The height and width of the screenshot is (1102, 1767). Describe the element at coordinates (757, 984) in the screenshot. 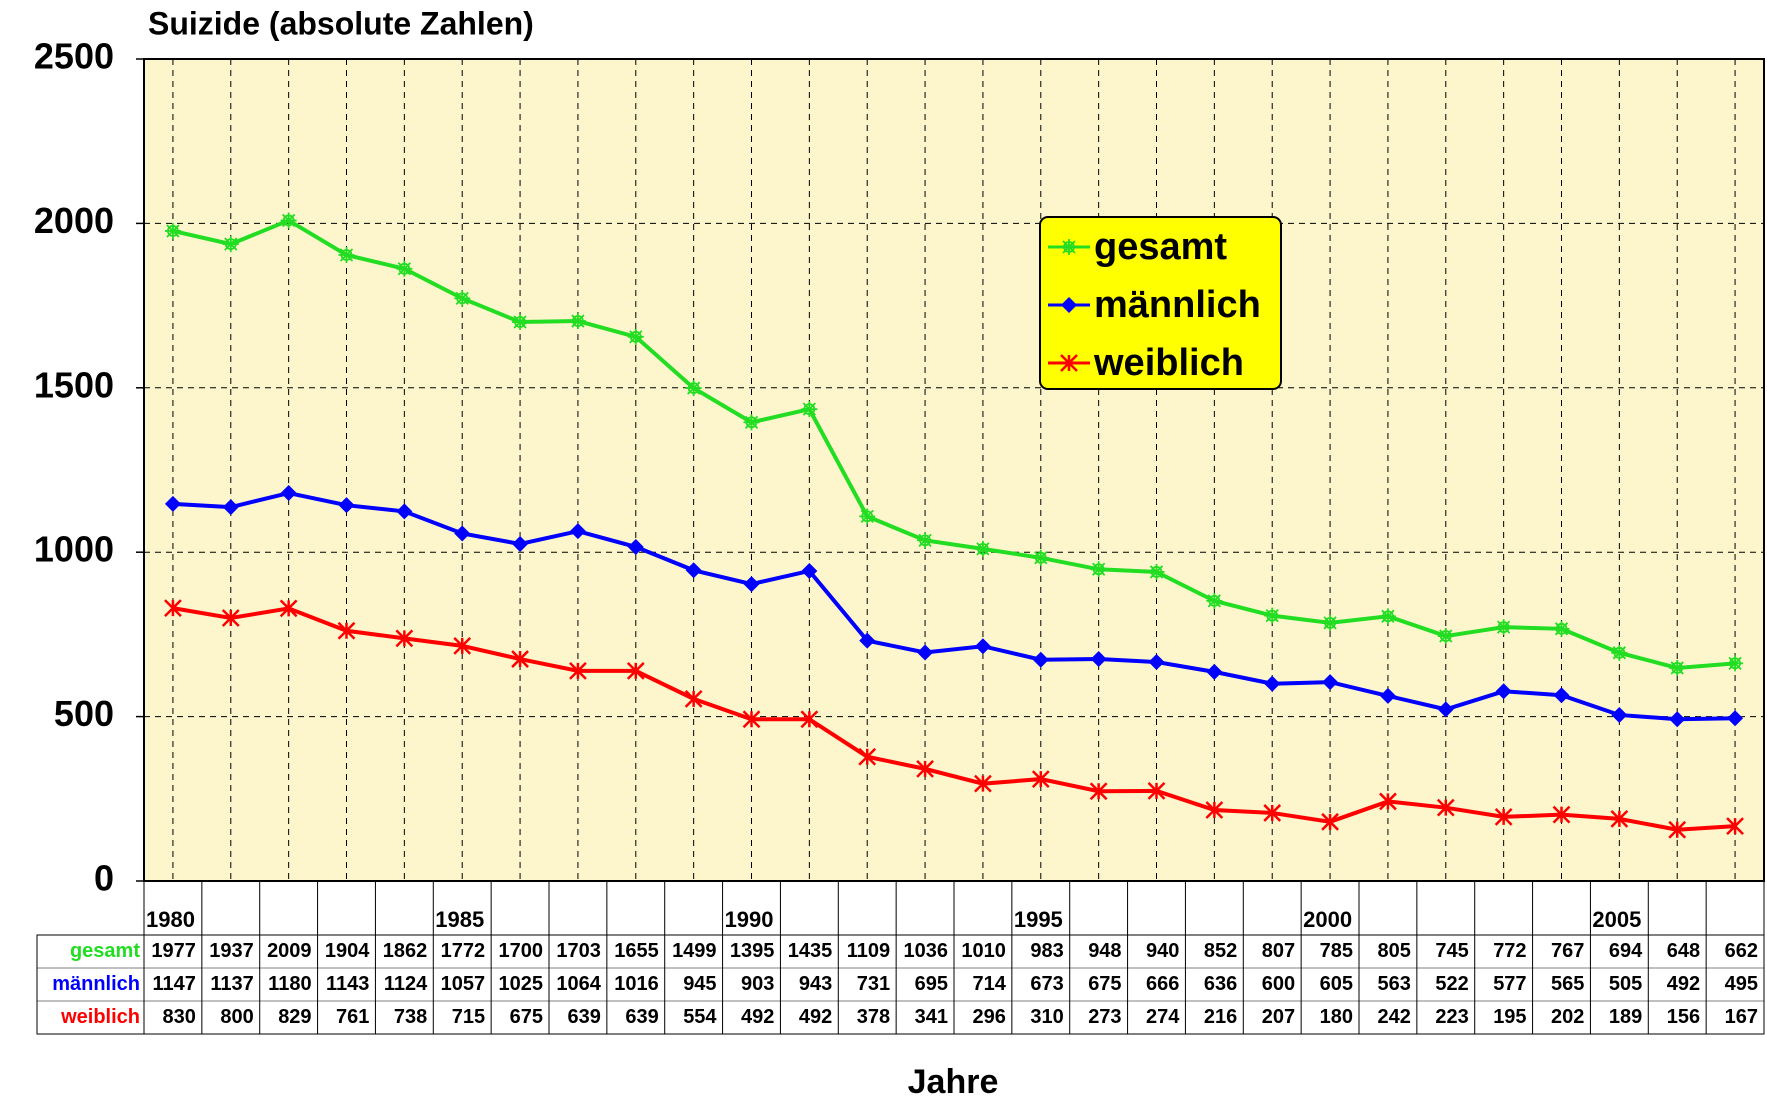

I see `table-cell: 903` at that location.